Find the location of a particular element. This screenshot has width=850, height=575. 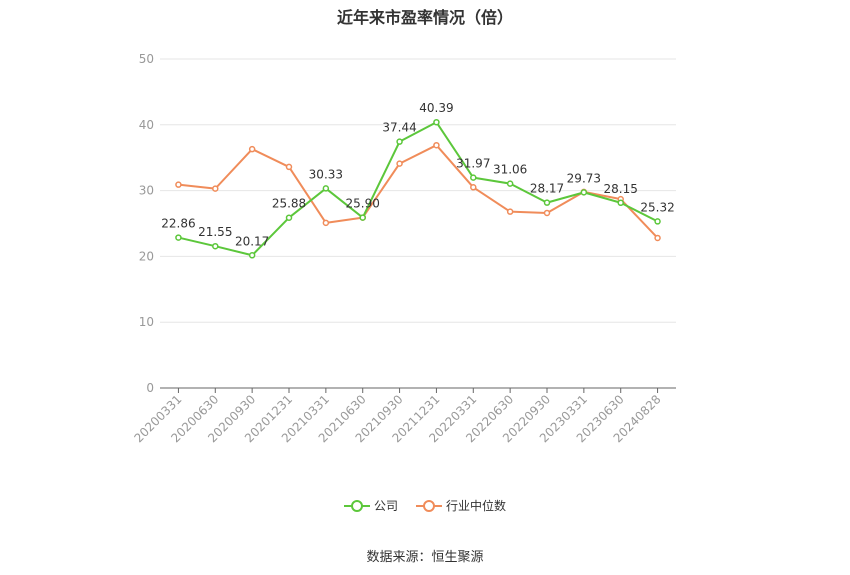

data-label: 30.33 is located at coordinates (326, 174).